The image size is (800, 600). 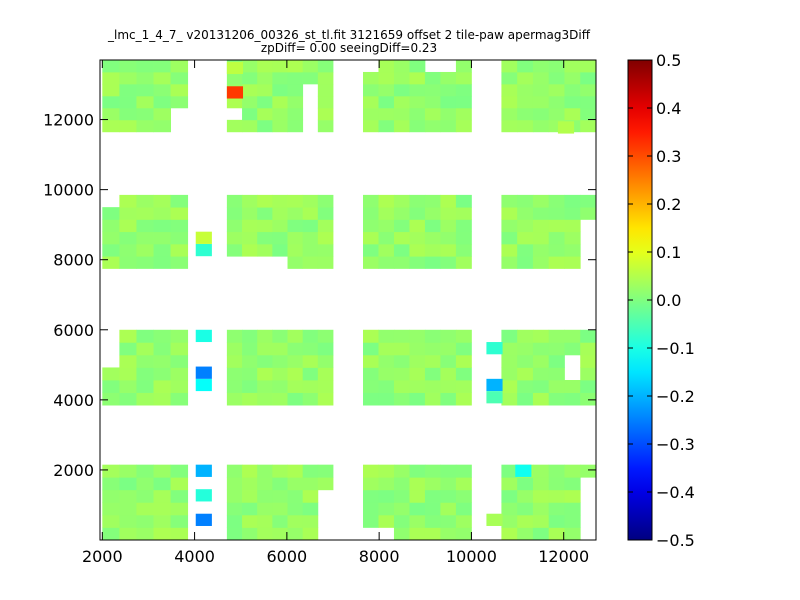 I want to click on colorbar-tick-label: 0.2, so click(x=668, y=204).